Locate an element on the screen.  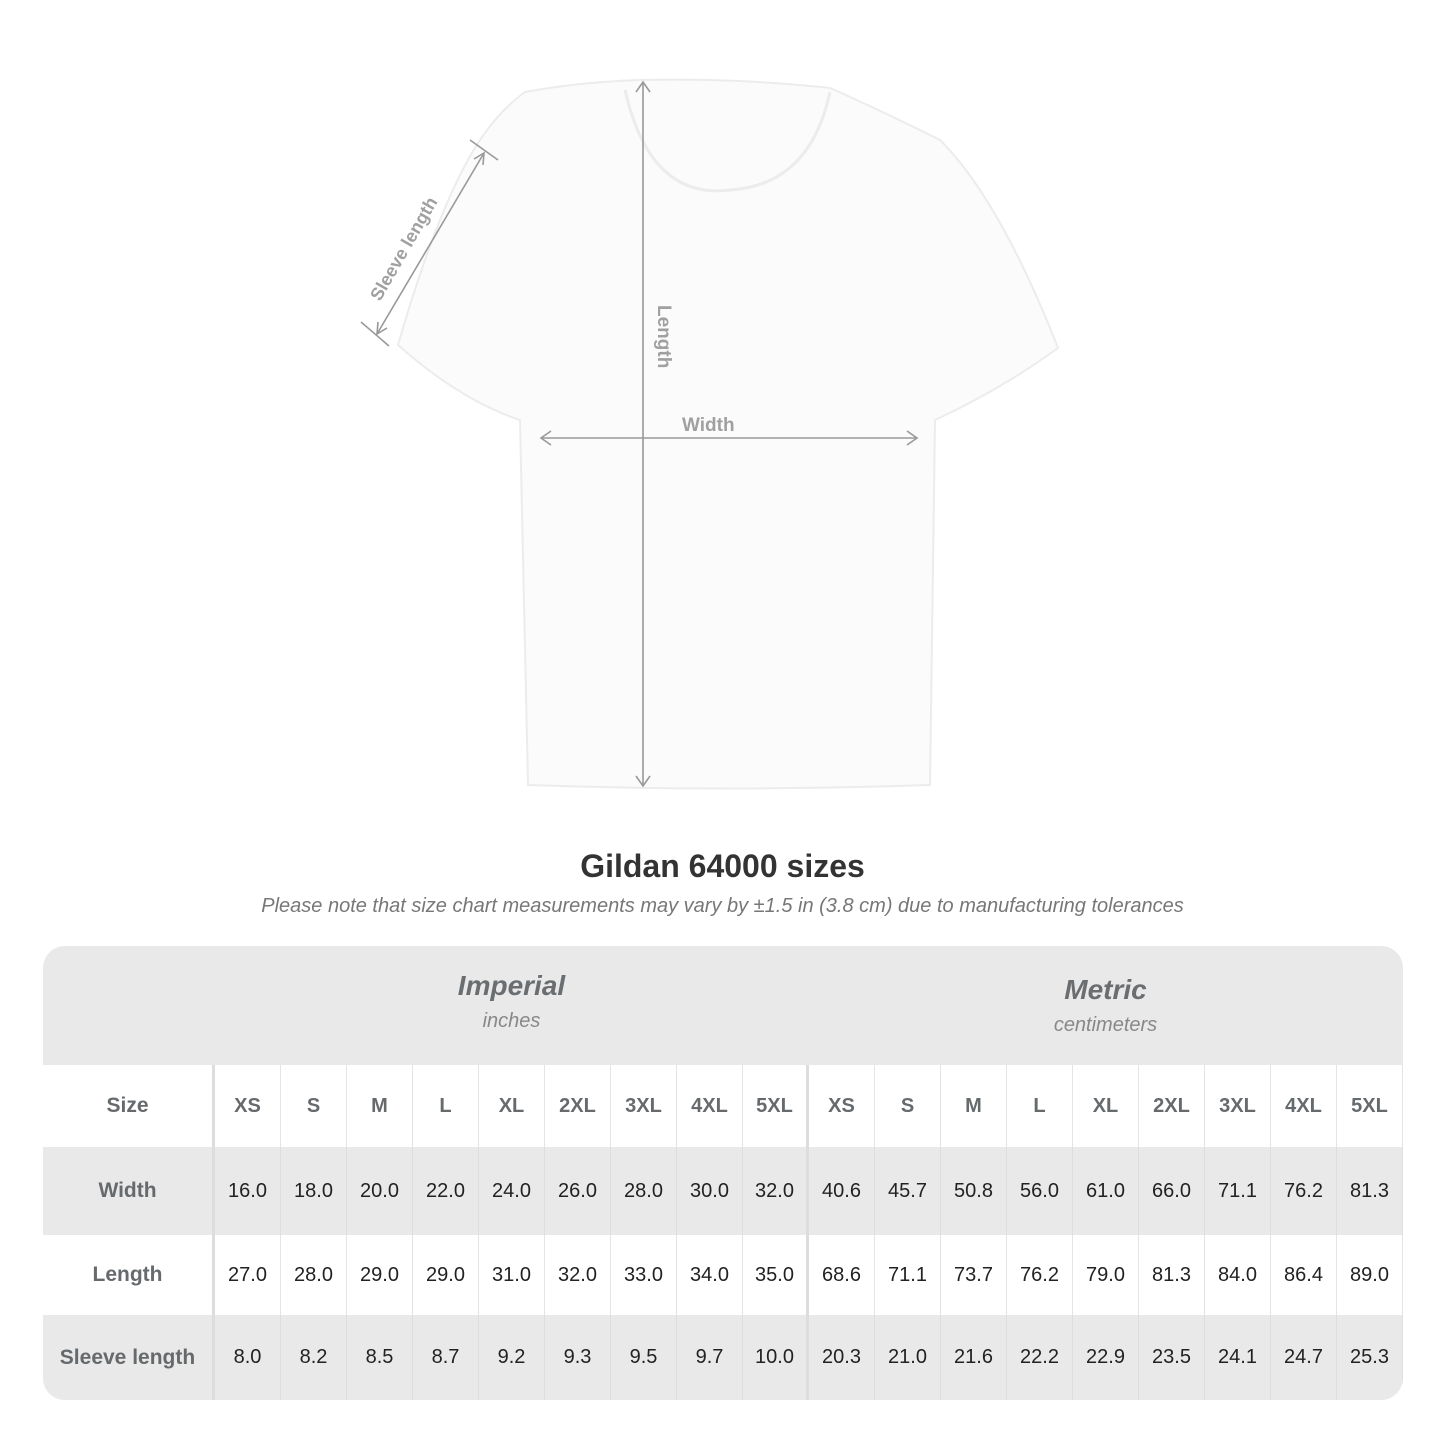
imperial-cell: L is located at coordinates (446, 1106).